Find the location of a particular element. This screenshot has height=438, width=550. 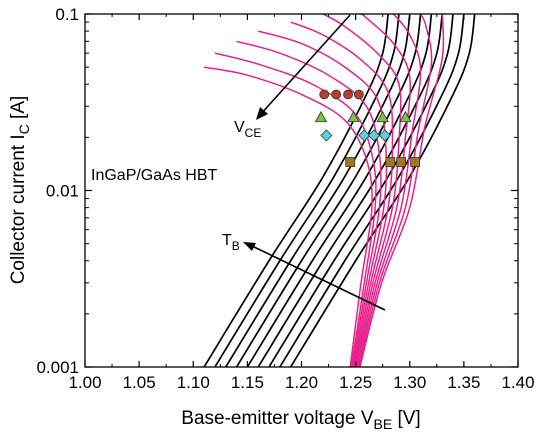

y-tick-label-3: 0.1 is located at coordinates (67, 14).